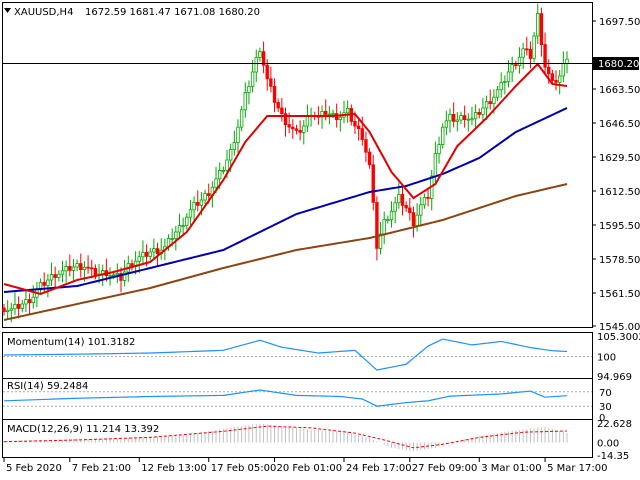  Describe the element at coordinates (608, 444) in the screenshot. I see `macd-tick-label: 0.00` at that location.